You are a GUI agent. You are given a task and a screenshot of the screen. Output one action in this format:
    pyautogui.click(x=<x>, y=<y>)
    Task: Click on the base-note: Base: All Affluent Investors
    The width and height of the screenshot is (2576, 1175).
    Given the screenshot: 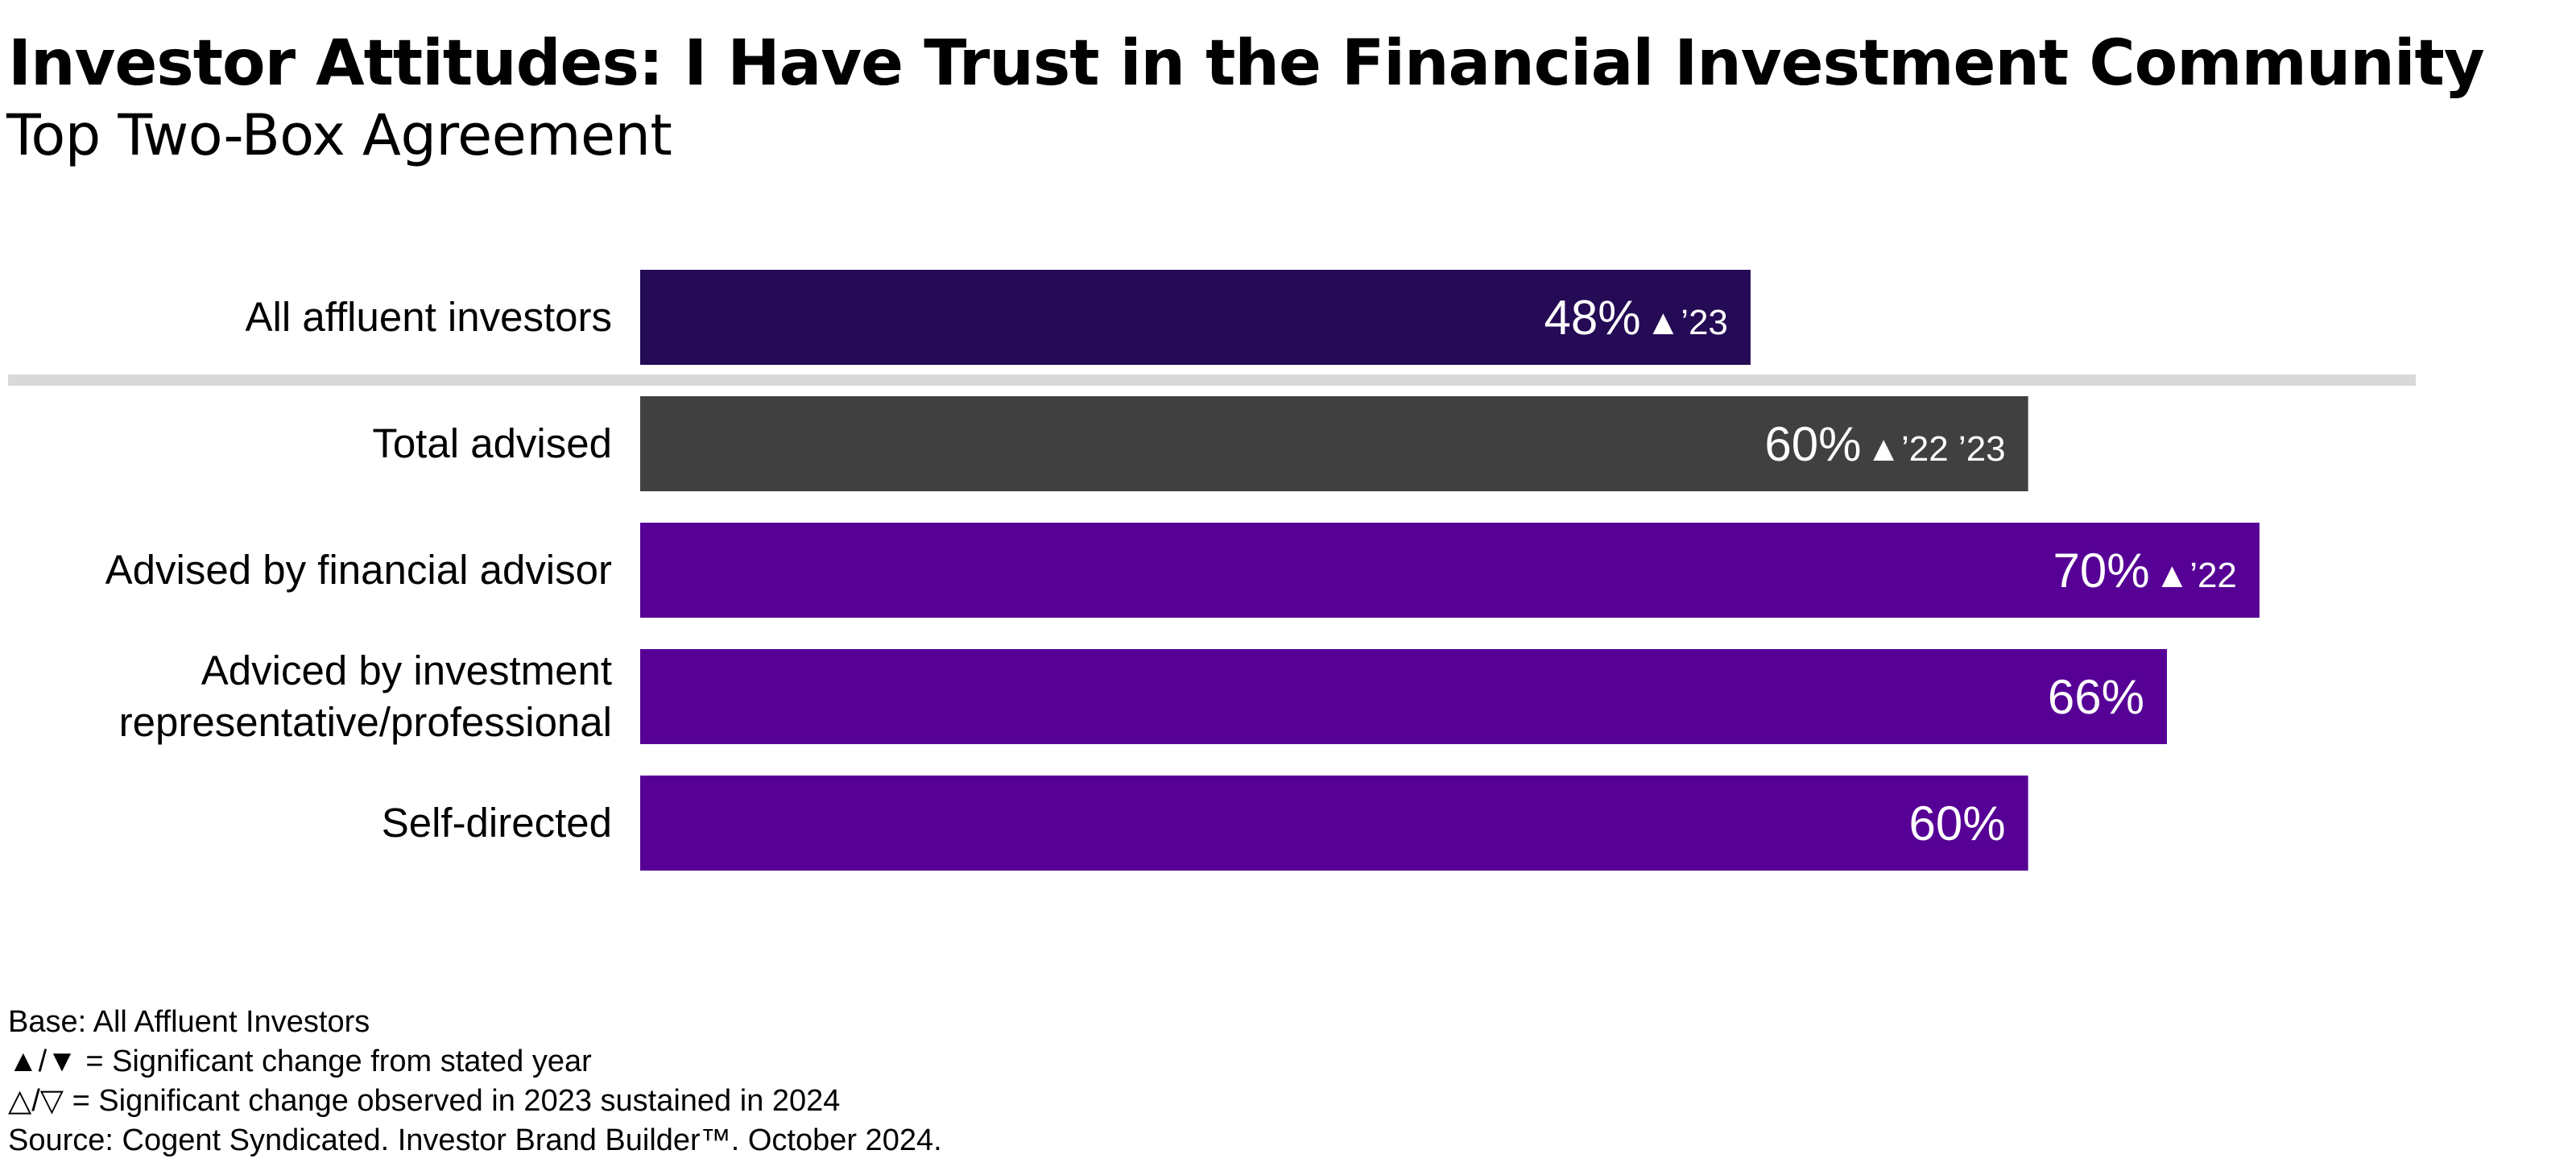 What is the action you would take?
    pyautogui.click(x=189, y=1022)
    